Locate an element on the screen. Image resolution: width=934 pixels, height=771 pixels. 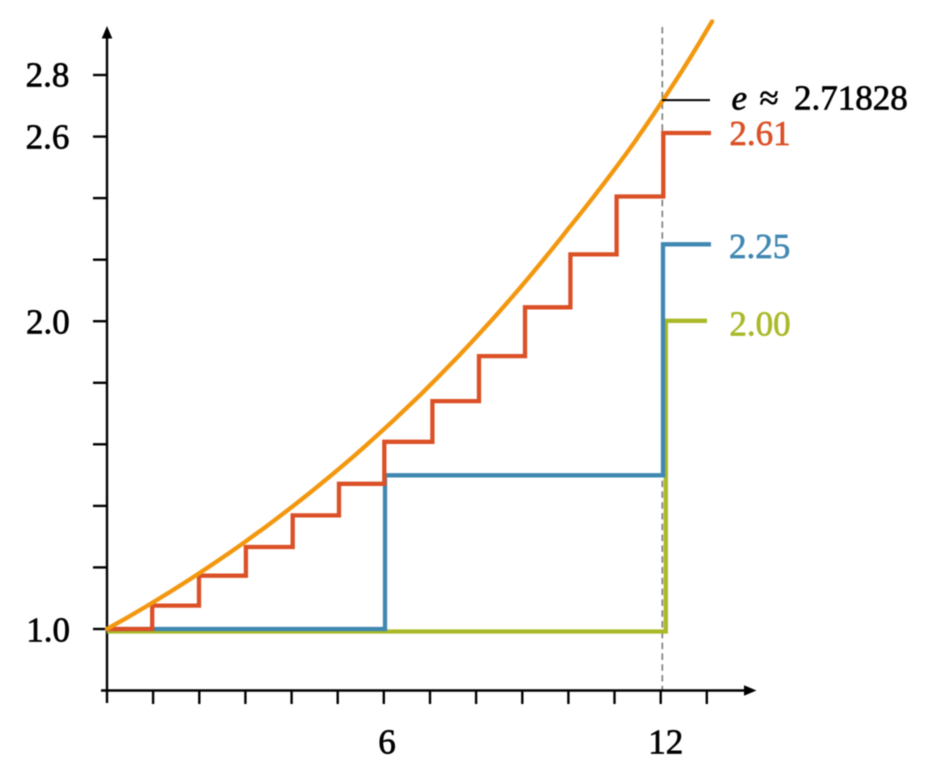
svg-text: 2.8 is located at coordinates (48, 74).